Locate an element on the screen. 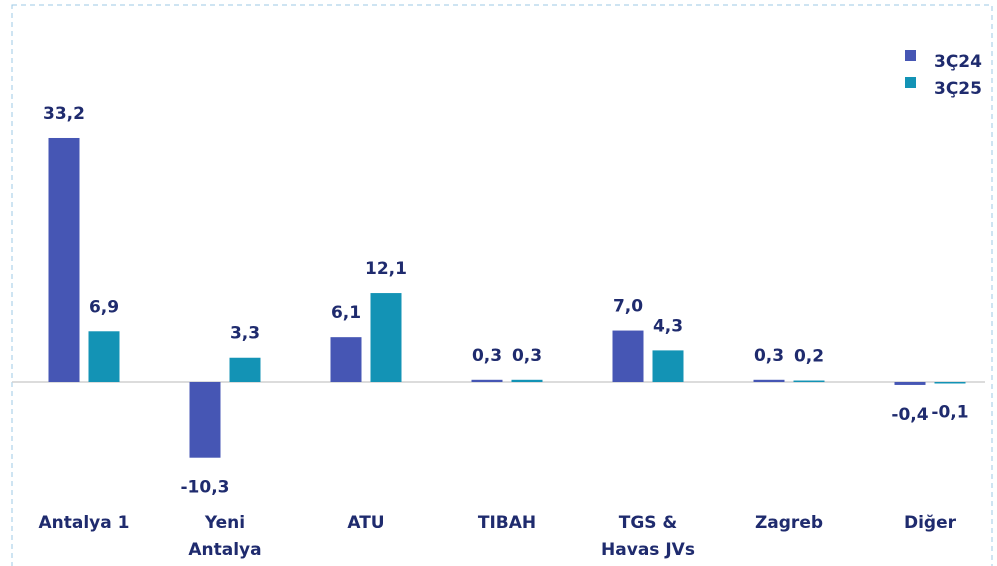 This screenshot has height=566, width=997. data-label: 12,1 is located at coordinates (386, 269).